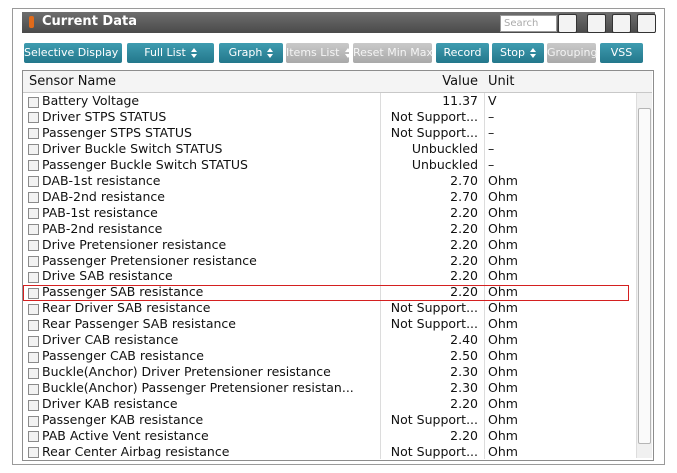 The height and width of the screenshot is (473, 677). What do you see at coordinates (567, 23) in the screenshot?
I see `search-button` at bounding box center [567, 23].